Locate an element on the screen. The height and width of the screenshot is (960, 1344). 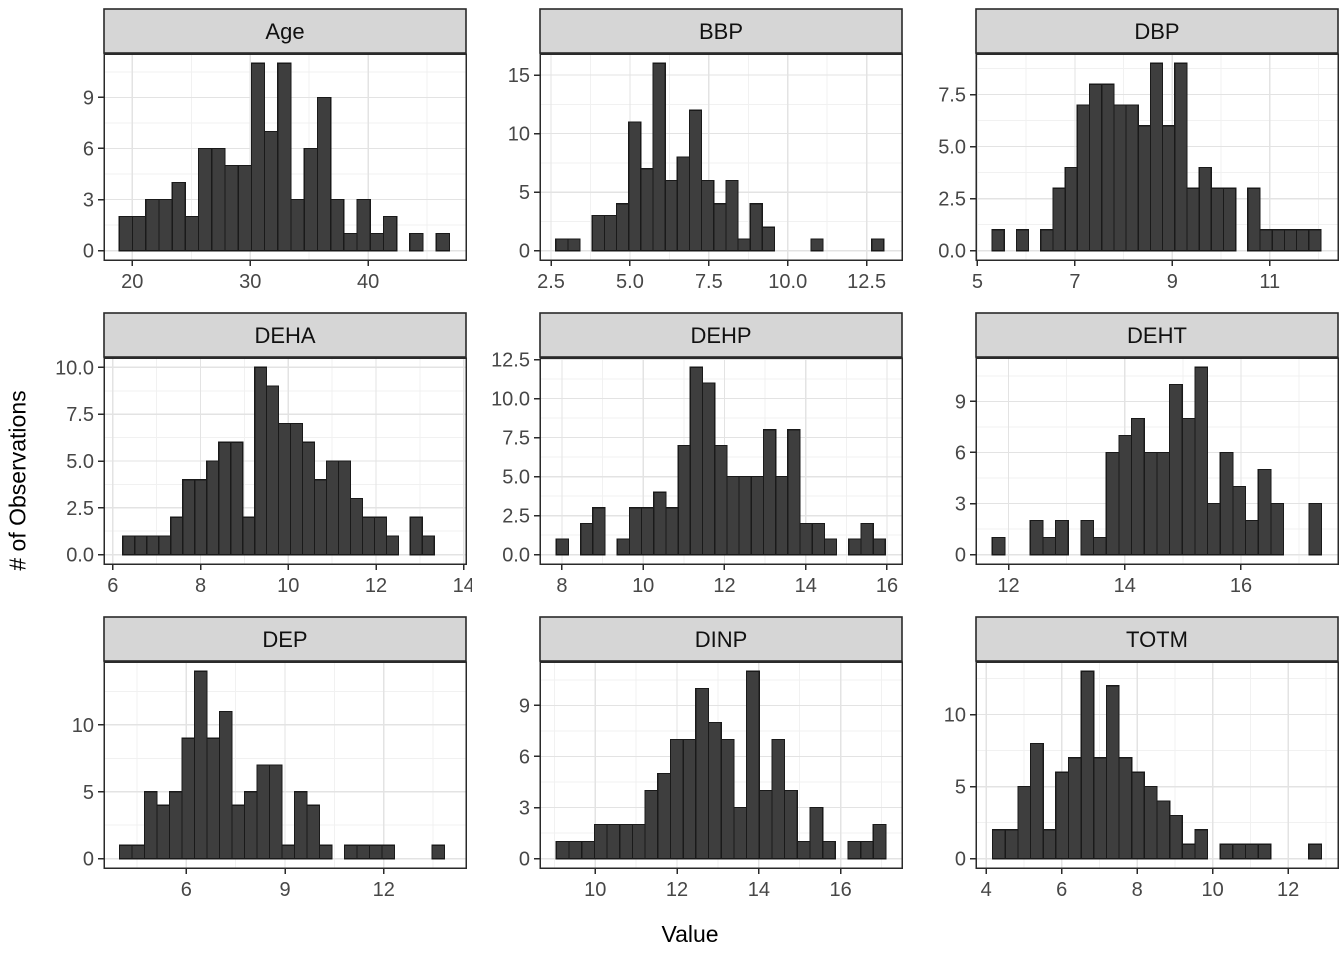
facet-dinp: DINP 10 12 14 16 0 3 6 9 is located at coordinates (690, 765).